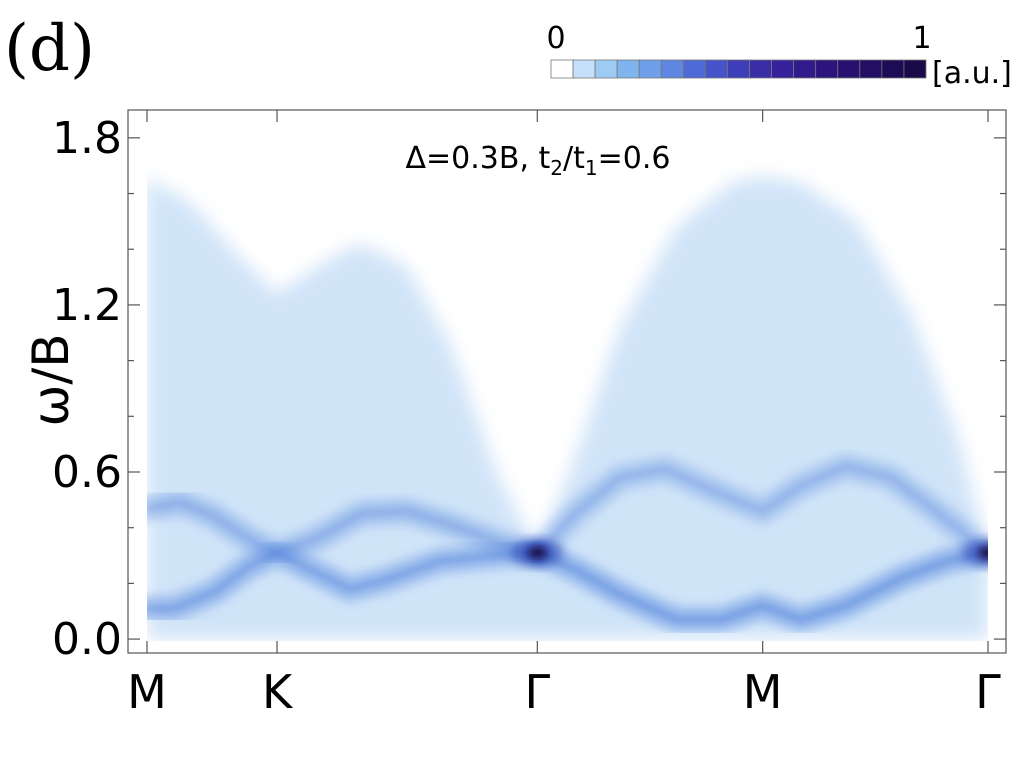  I want to click on y-tick-label: 0.6, so click(87, 472).